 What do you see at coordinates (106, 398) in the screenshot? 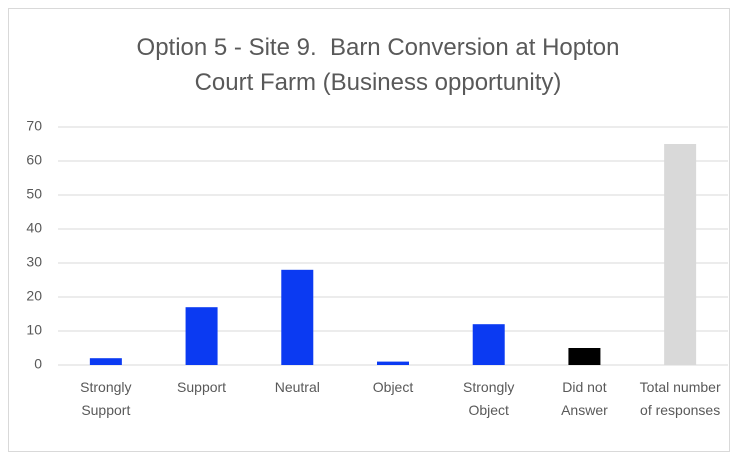
I see `x-tick-label: Strongly Support` at bounding box center [106, 398].